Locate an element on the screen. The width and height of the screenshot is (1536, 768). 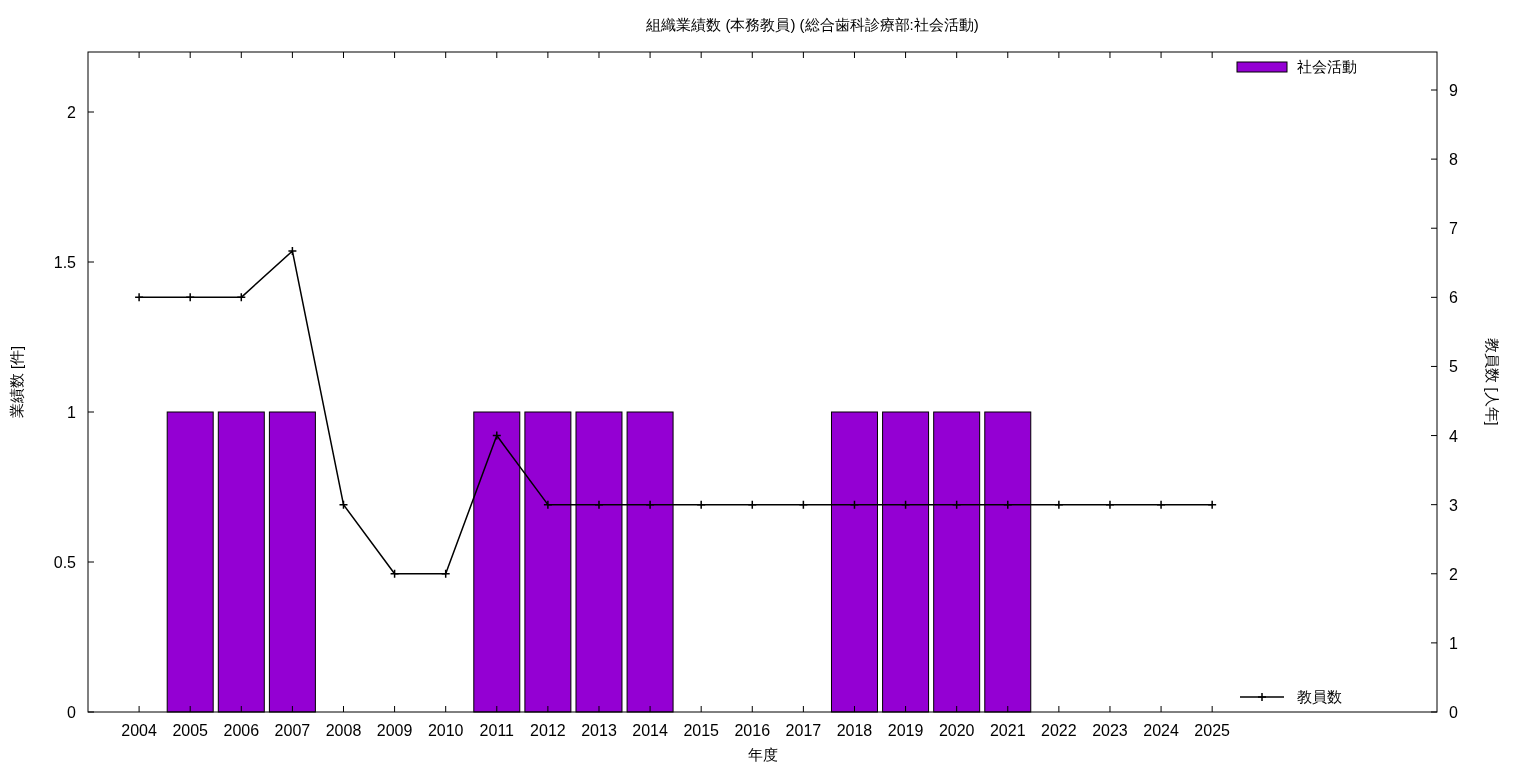
x-tick-label: 2009 is located at coordinates (394, 730).